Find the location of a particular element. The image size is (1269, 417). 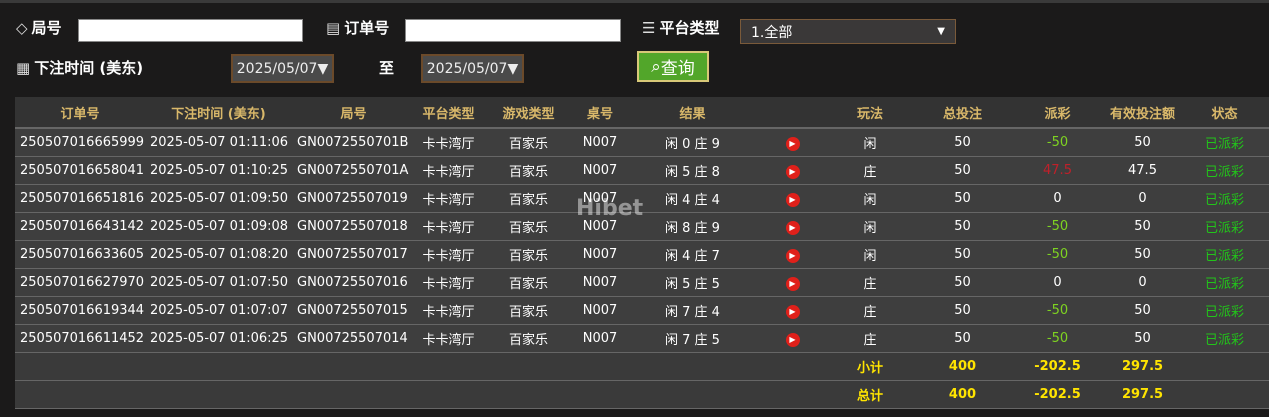

round-id-cell: GN0072550701B is located at coordinates (353, 142).